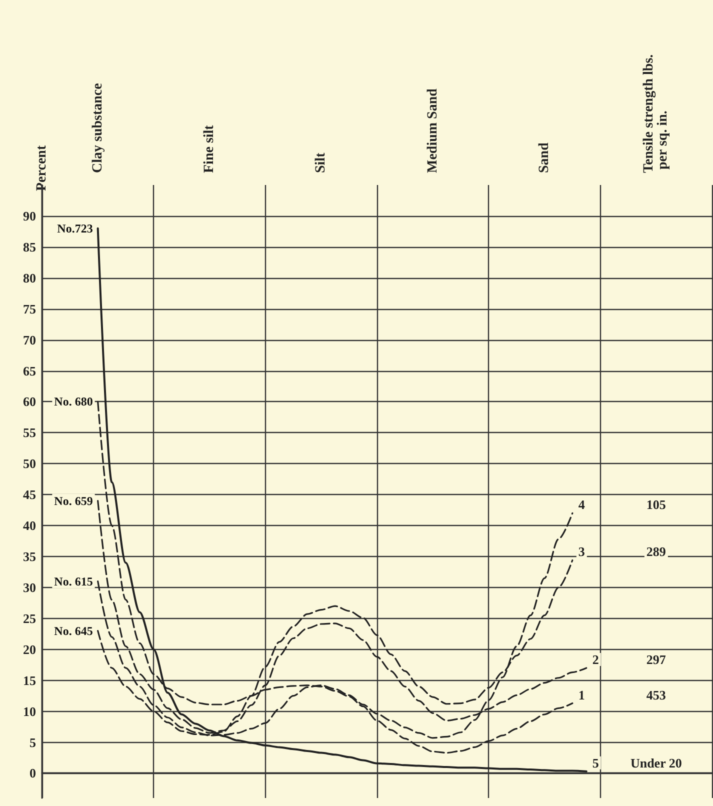  What do you see at coordinates (73, 581) in the screenshot?
I see `series-label: No. 615` at bounding box center [73, 581].